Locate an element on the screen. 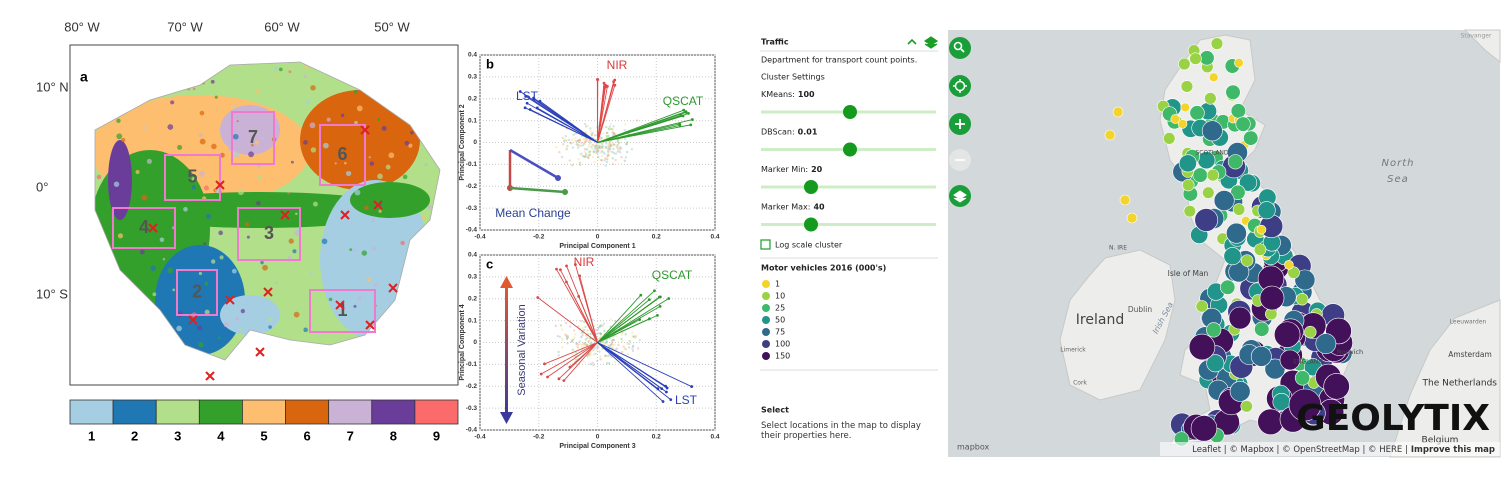  region-box is located at coordinates (197, 292).